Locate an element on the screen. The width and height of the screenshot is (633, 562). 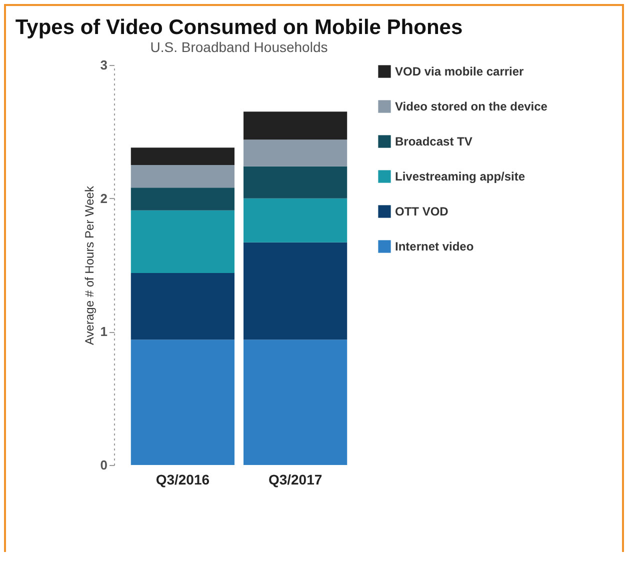
legend-label: VOD via mobile carrier is located at coordinates (459, 71).